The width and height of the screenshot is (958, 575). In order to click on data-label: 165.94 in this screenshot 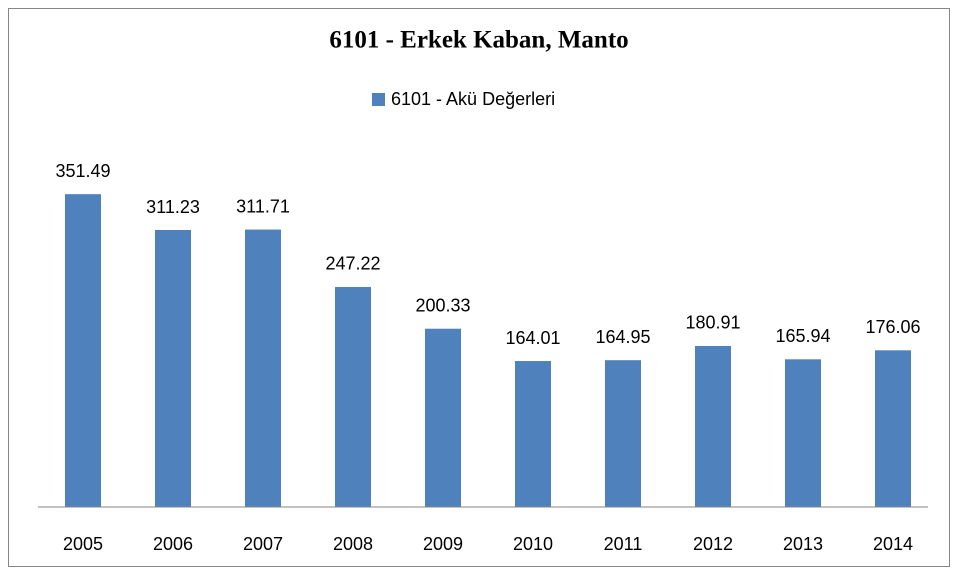, I will do `click(802, 336)`.